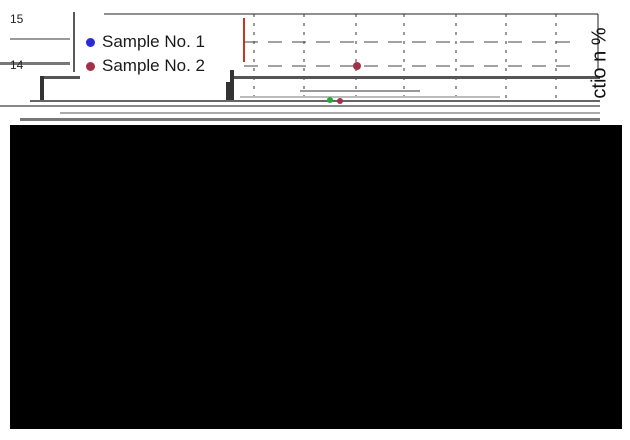 The width and height of the screenshot is (630, 440). Describe the element at coordinates (153, 41) in the screenshot. I see `legend-label-sample-1: Sample No. 1` at that location.